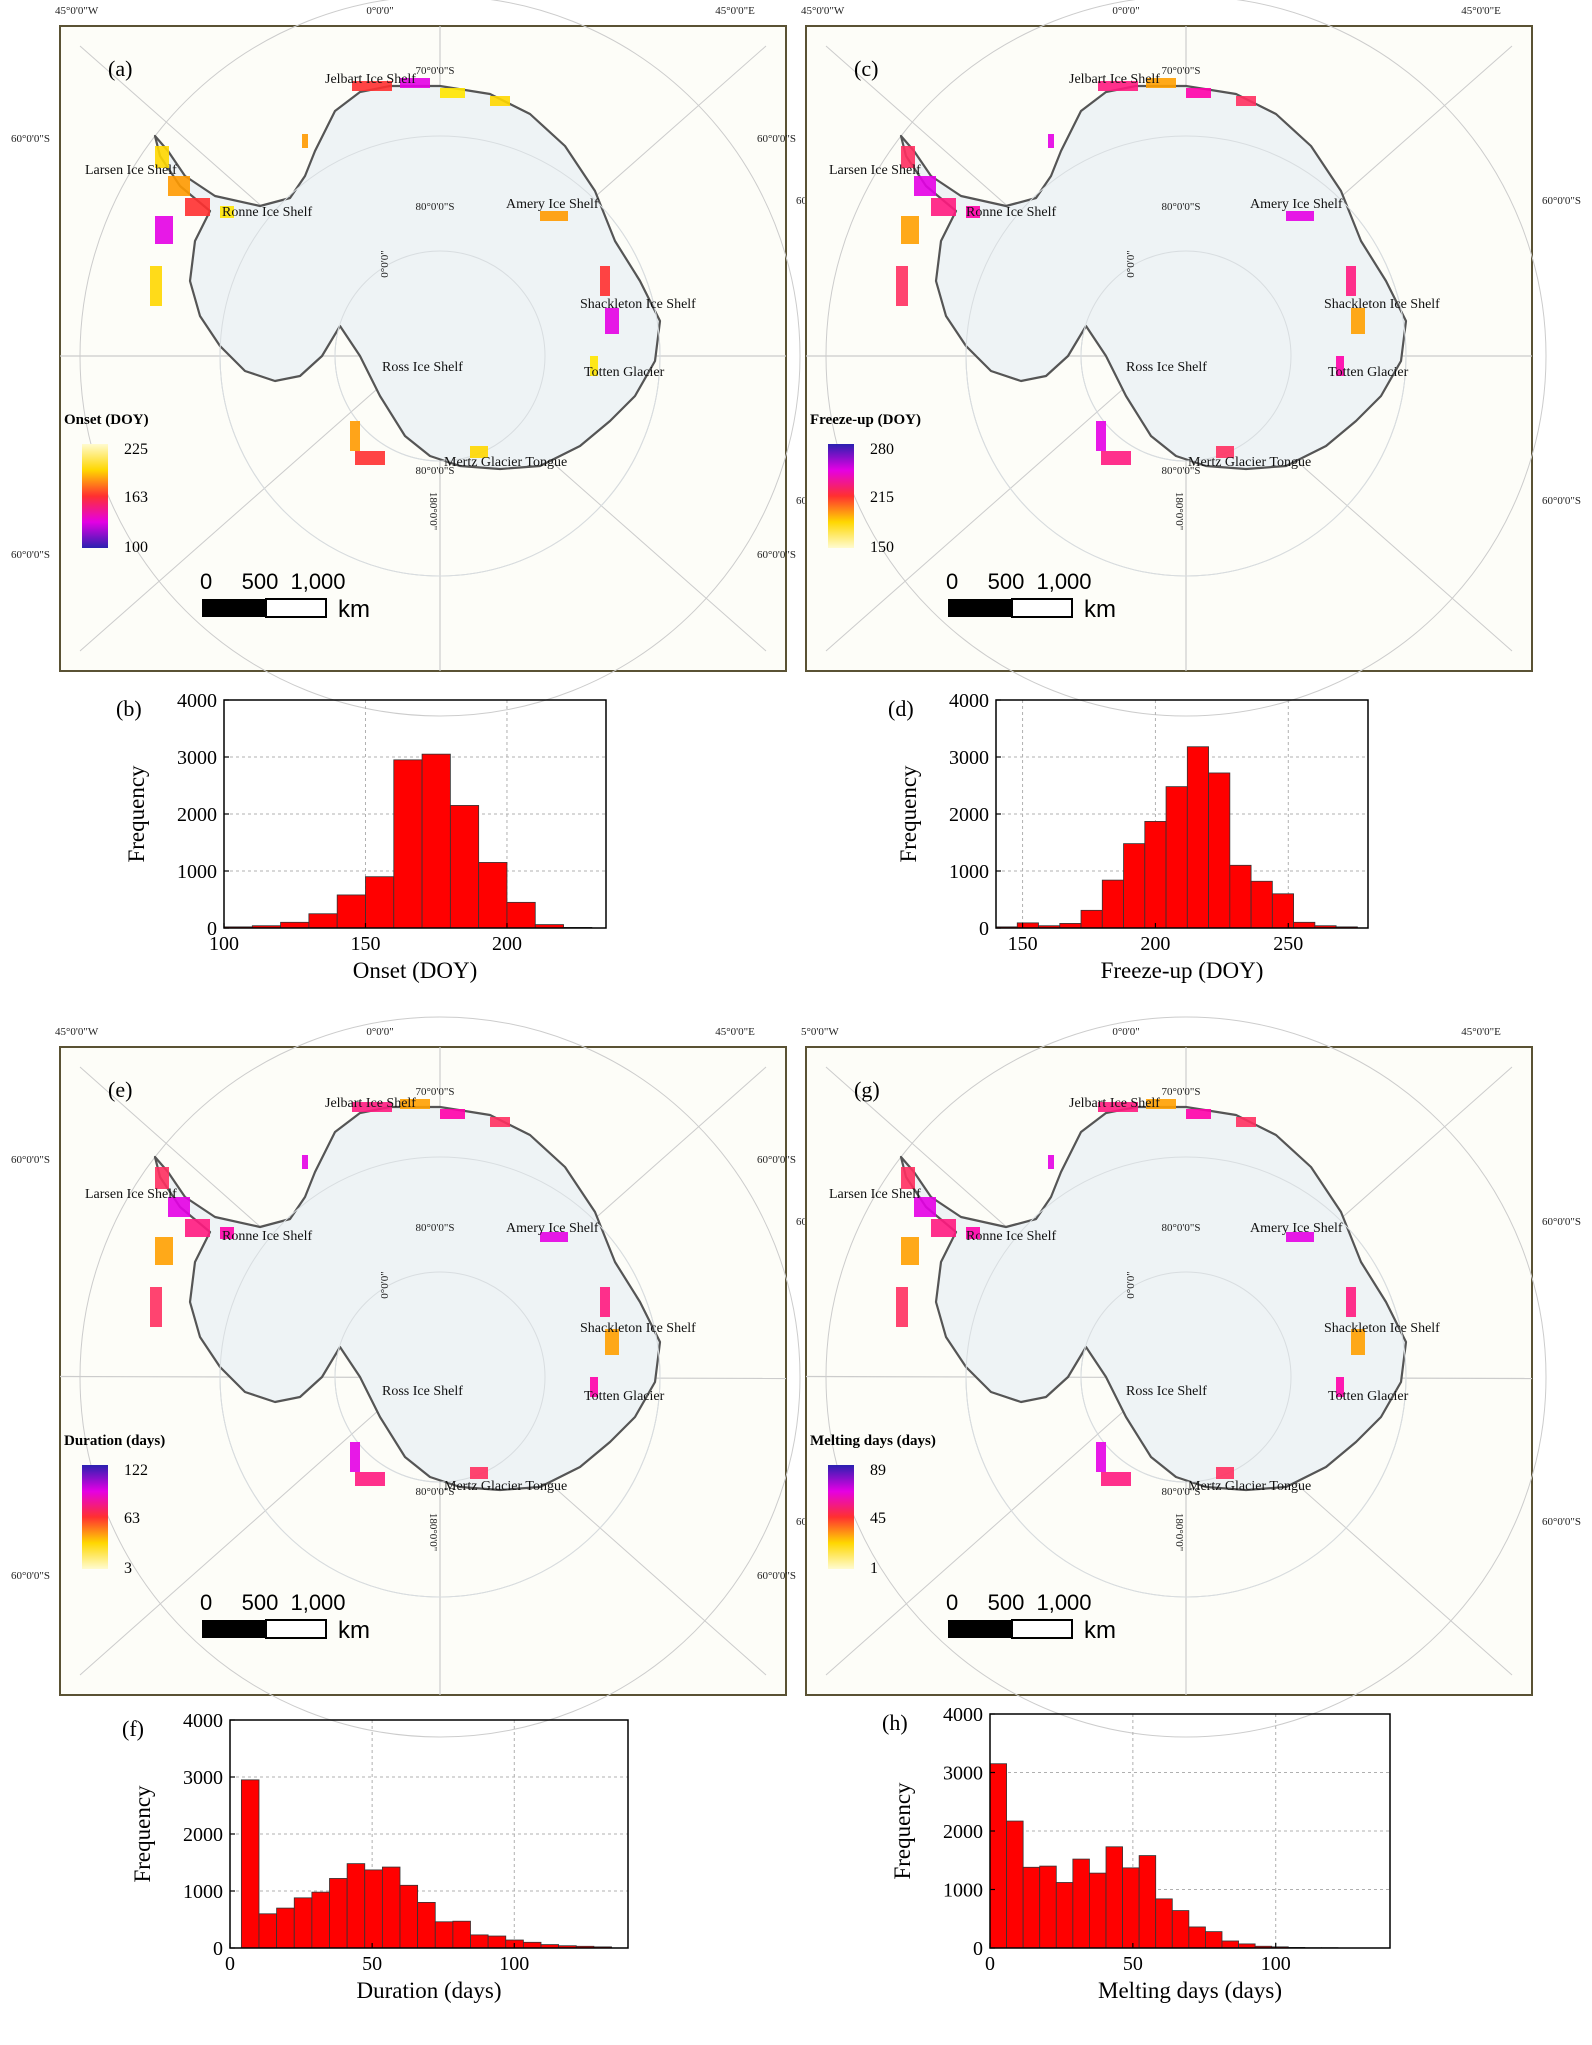  What do you see at coordinates (1179, 511) in the screenshot?
I see `meridian-label: 180°0'0"` at bounding box center [1179, 511].